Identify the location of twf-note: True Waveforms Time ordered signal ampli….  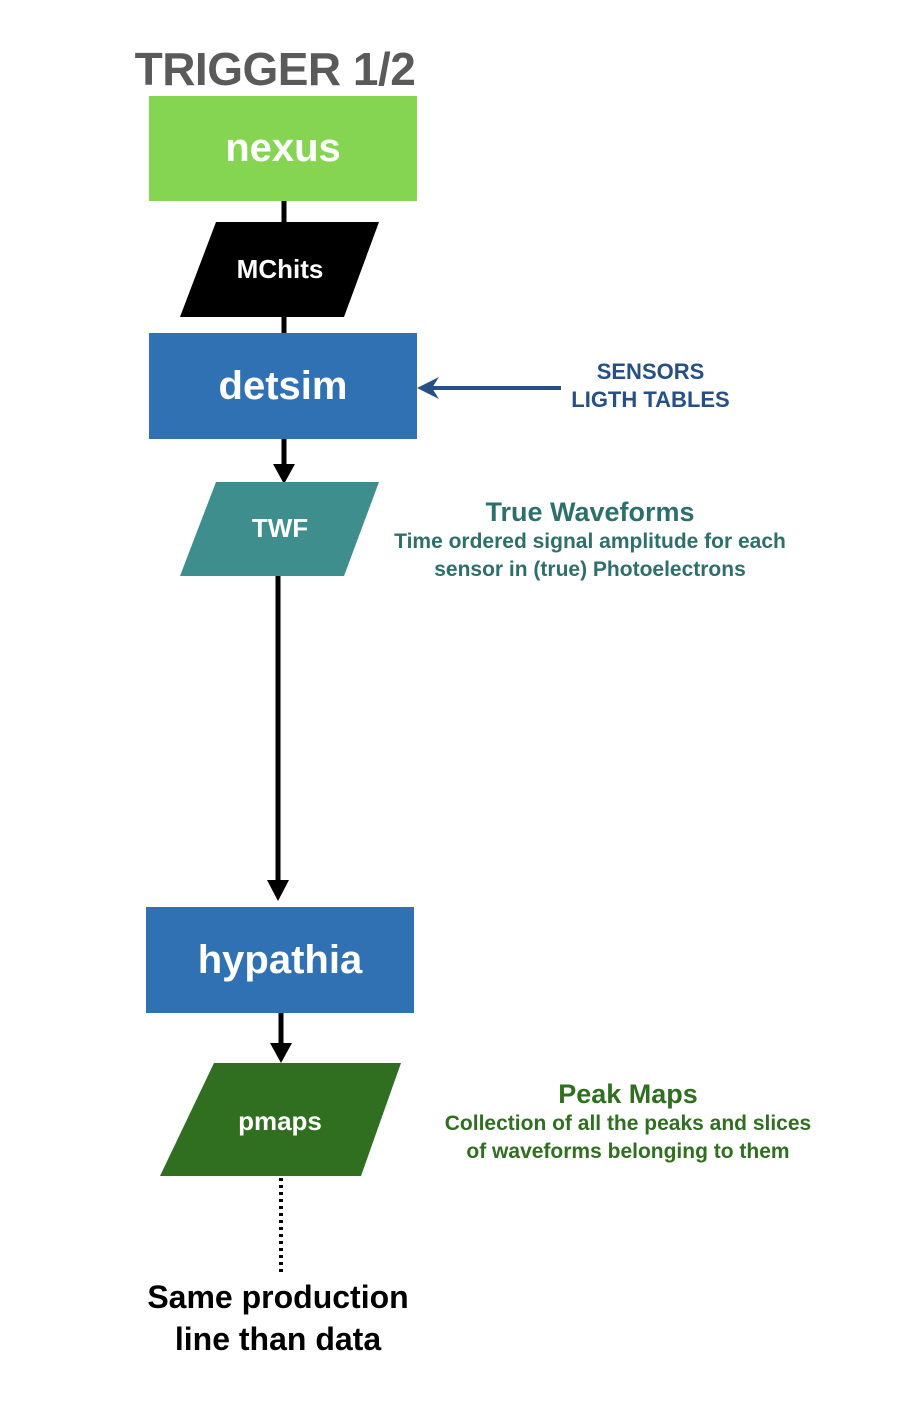
(590, 540).